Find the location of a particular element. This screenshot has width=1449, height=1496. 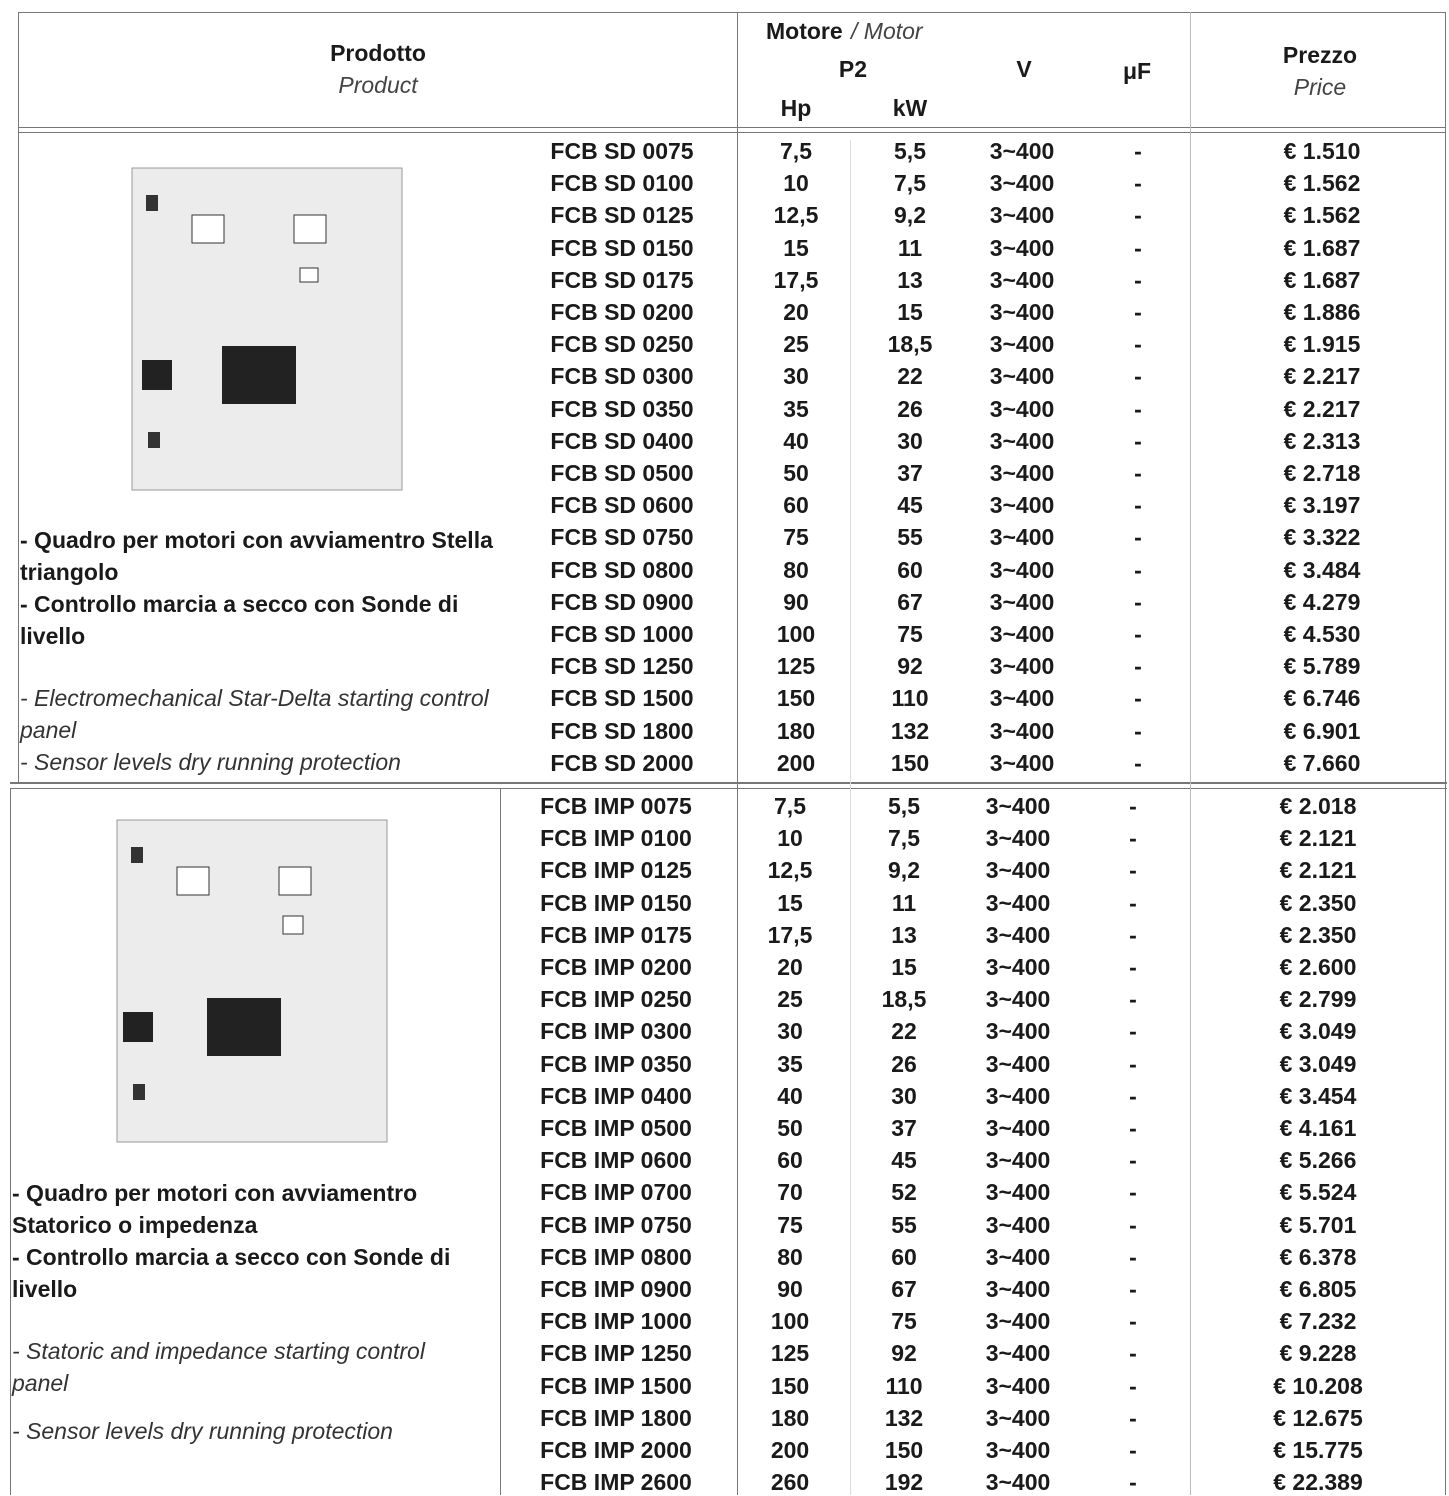

price: € 2.600 is located at coordinates (1318, 967).